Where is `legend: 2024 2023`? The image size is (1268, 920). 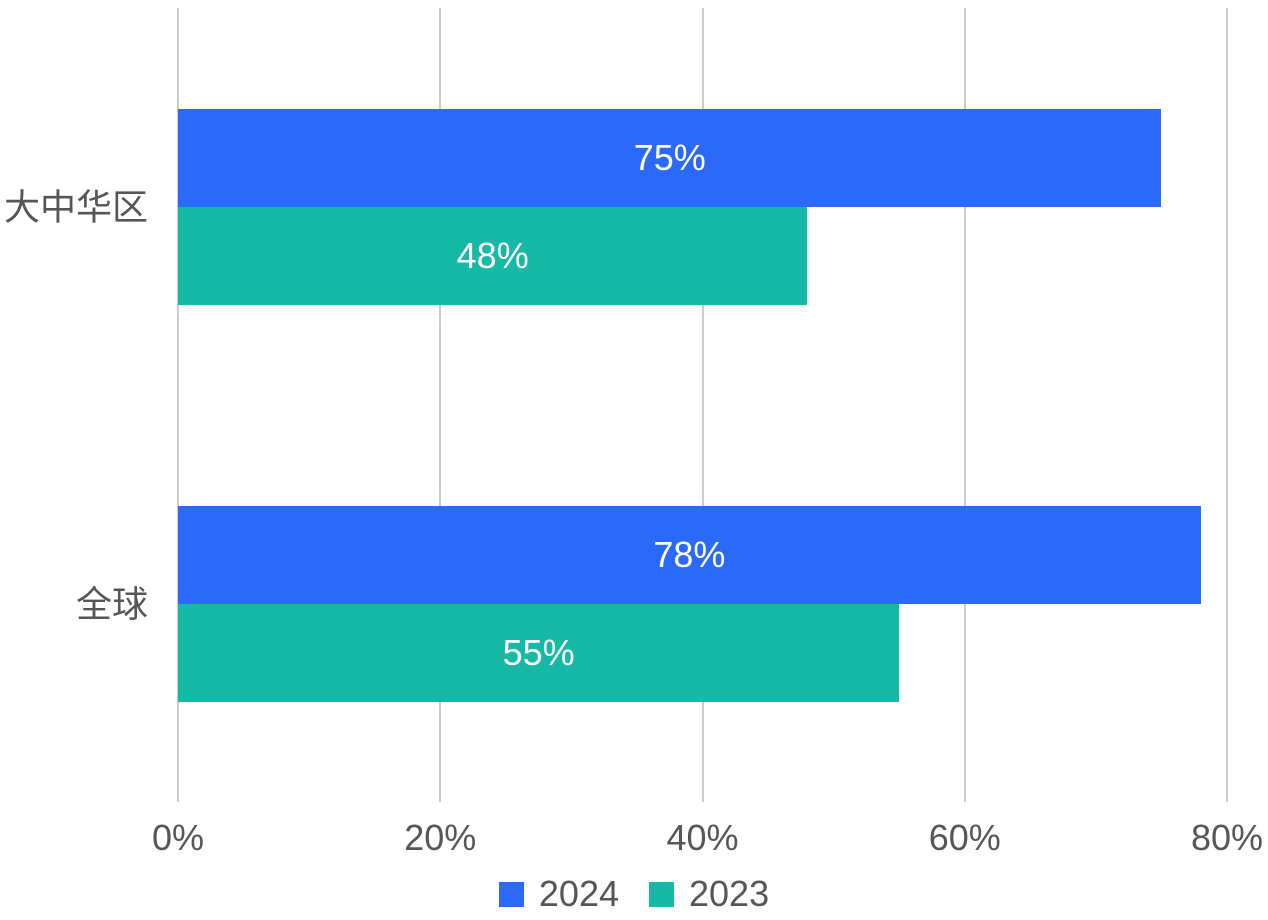 legend: 2024 2023 is located at coordinates (634, 894).